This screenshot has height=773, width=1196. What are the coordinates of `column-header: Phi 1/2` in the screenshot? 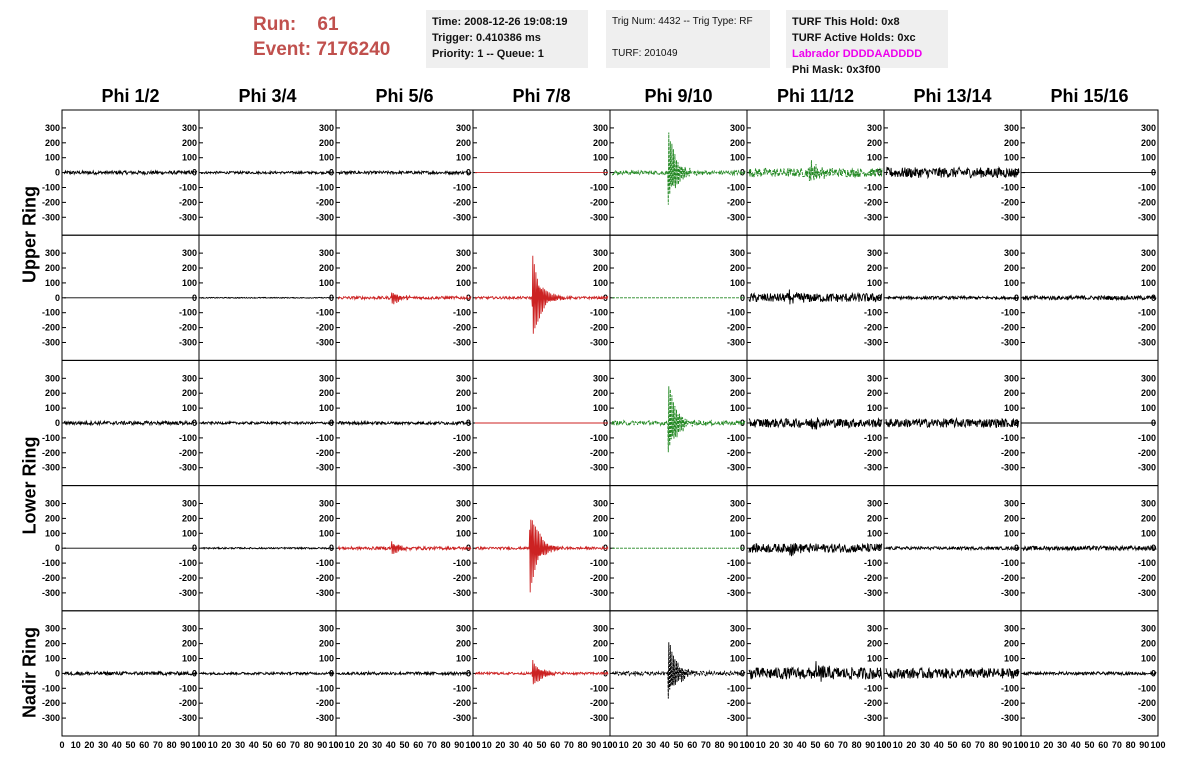 It's located at (130, 96).